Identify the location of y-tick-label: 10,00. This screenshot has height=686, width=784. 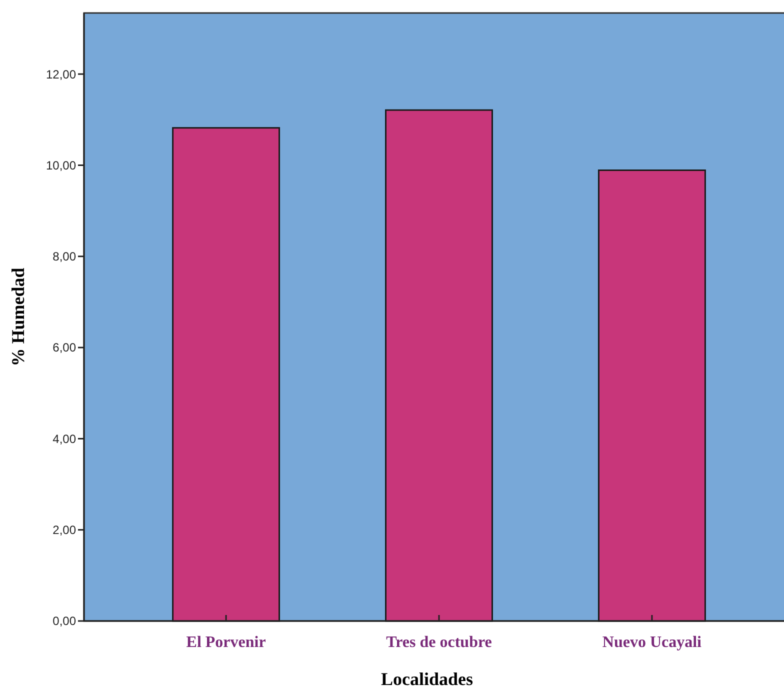
(61, 165).